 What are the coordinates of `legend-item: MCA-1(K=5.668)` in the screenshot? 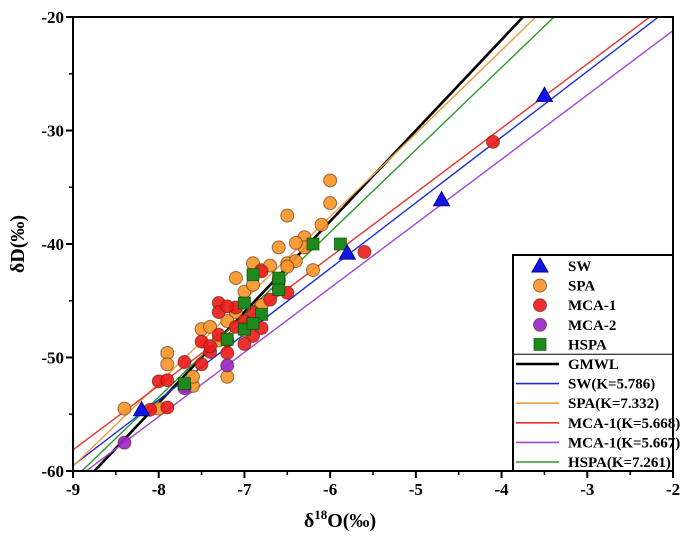 It's located at (598, 424).